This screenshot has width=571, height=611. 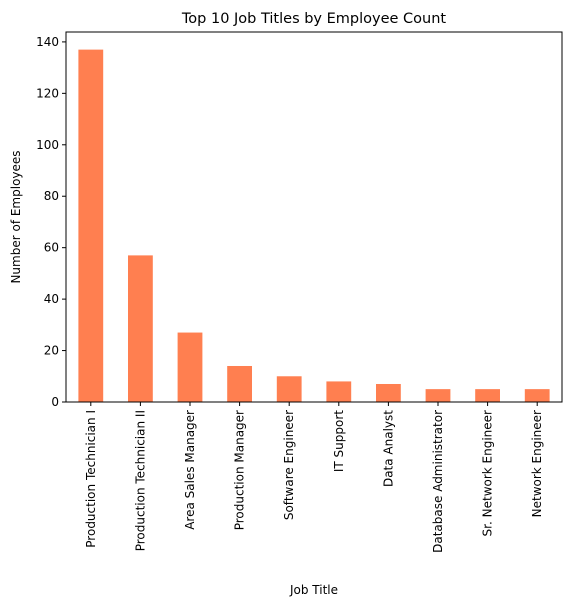 What do you see at coordinates (339, 441) in the screenshot?
I see `x-tick-label-5: IT Support` at bounding box center [339, 441].